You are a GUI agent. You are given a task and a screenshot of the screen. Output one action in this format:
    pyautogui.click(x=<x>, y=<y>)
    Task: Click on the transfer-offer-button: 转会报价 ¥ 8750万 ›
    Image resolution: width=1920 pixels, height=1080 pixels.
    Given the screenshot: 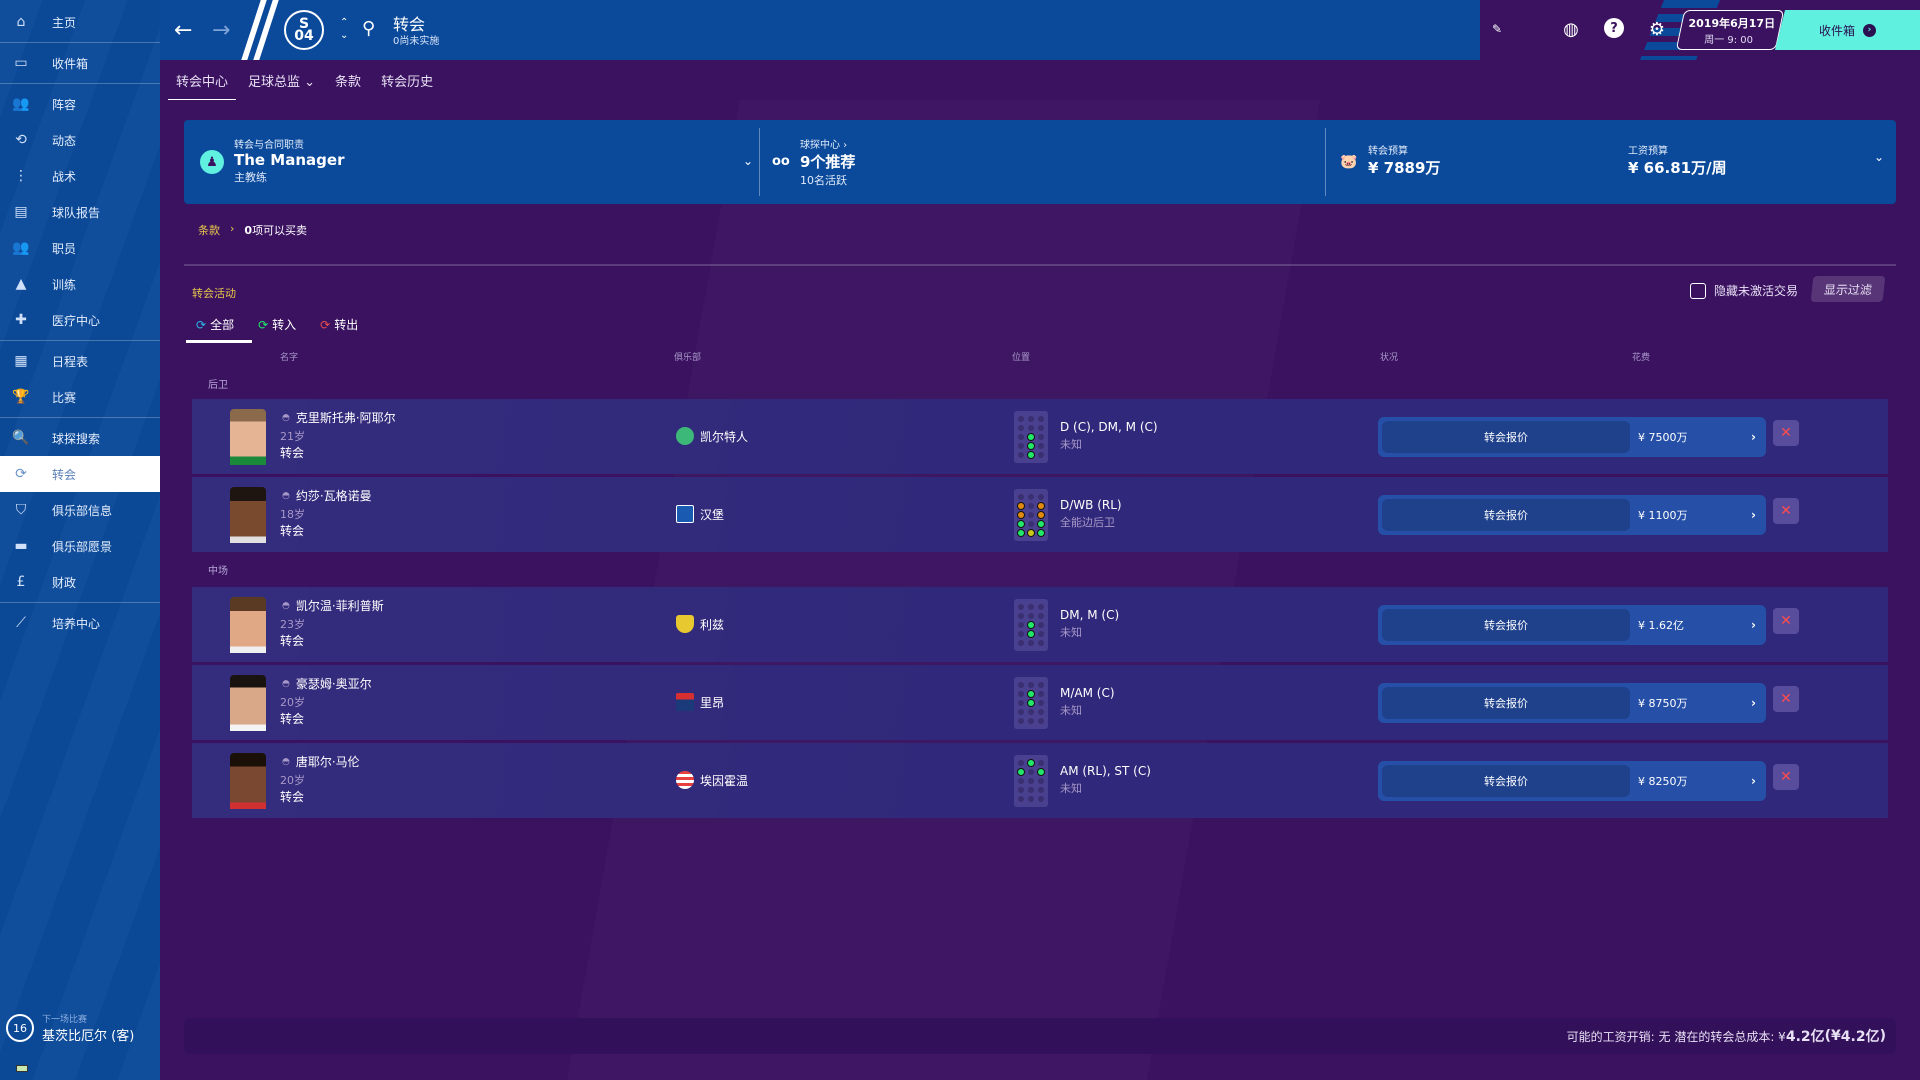 What is the action you would take?
    pyautogui.click(x=1572, y=703)
    